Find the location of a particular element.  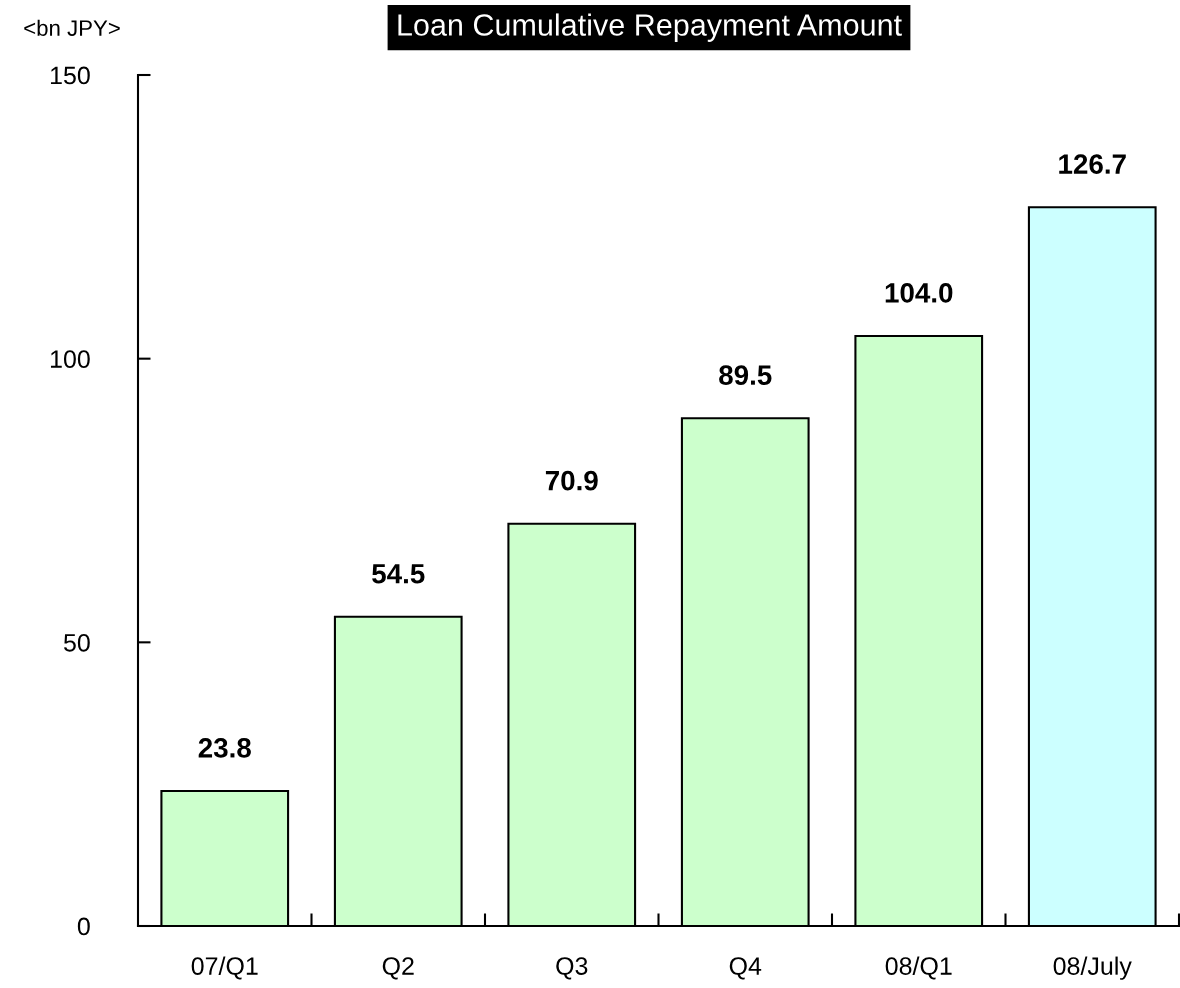

data-label: 54.5 is located at coordinates (398, 574).